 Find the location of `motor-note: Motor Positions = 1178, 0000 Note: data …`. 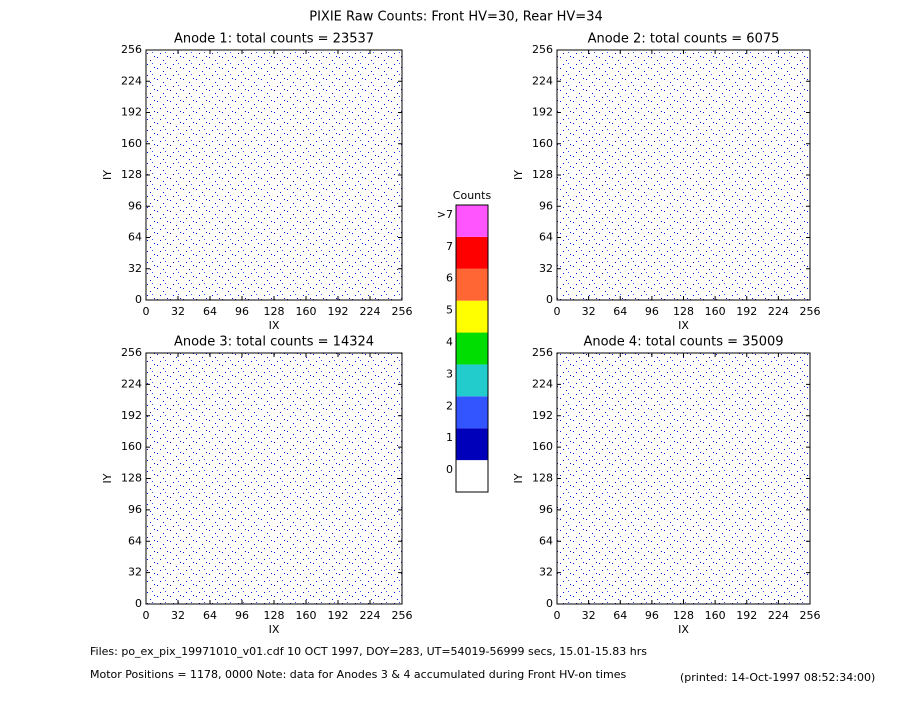

motor-note: Motor Positions = 1178, 0000 Note: data … is located at coordinates (358, 674).